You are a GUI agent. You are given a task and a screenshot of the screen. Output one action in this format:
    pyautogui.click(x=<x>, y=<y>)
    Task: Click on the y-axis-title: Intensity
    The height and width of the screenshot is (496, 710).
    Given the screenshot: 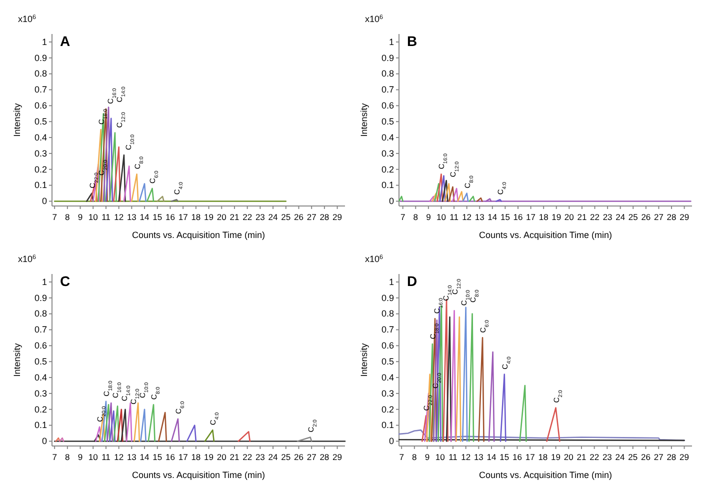 What is the action you would take?
    pyautogui.click(x=364, y=359)
    